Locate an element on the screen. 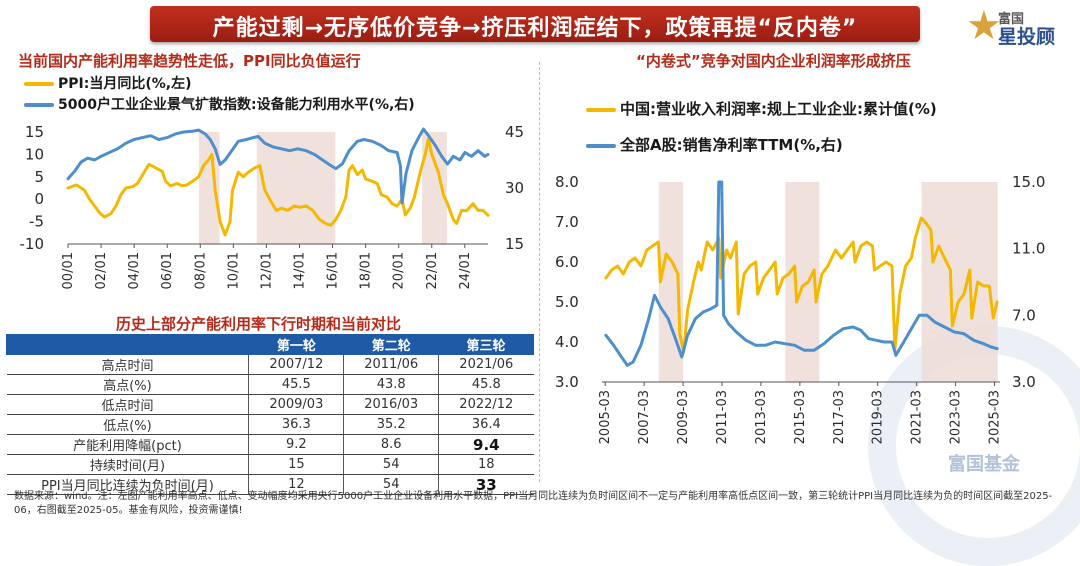 The image size is (1080, 566). x-tick-label: 2007-03 is located at coordinates (644, 417).